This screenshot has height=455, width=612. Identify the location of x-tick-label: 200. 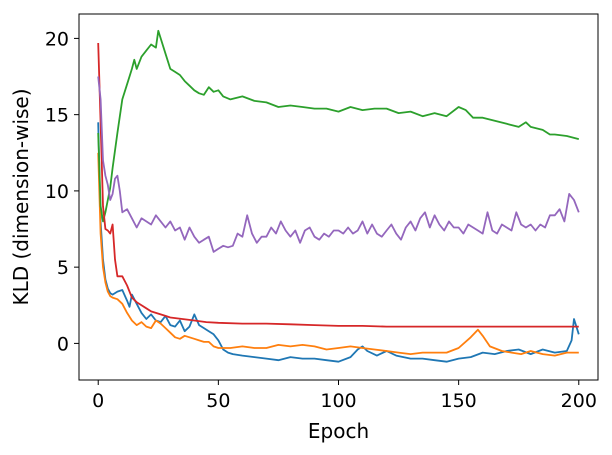
(579, 401).